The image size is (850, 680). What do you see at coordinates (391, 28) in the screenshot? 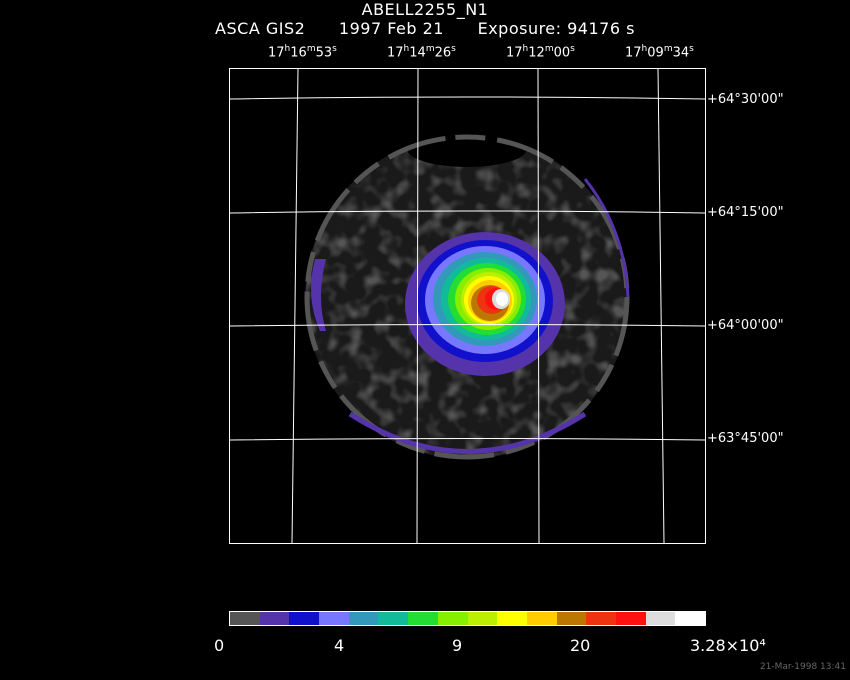
I see `date-label: 1997 Feb 21` at bounding box center [391, 28].